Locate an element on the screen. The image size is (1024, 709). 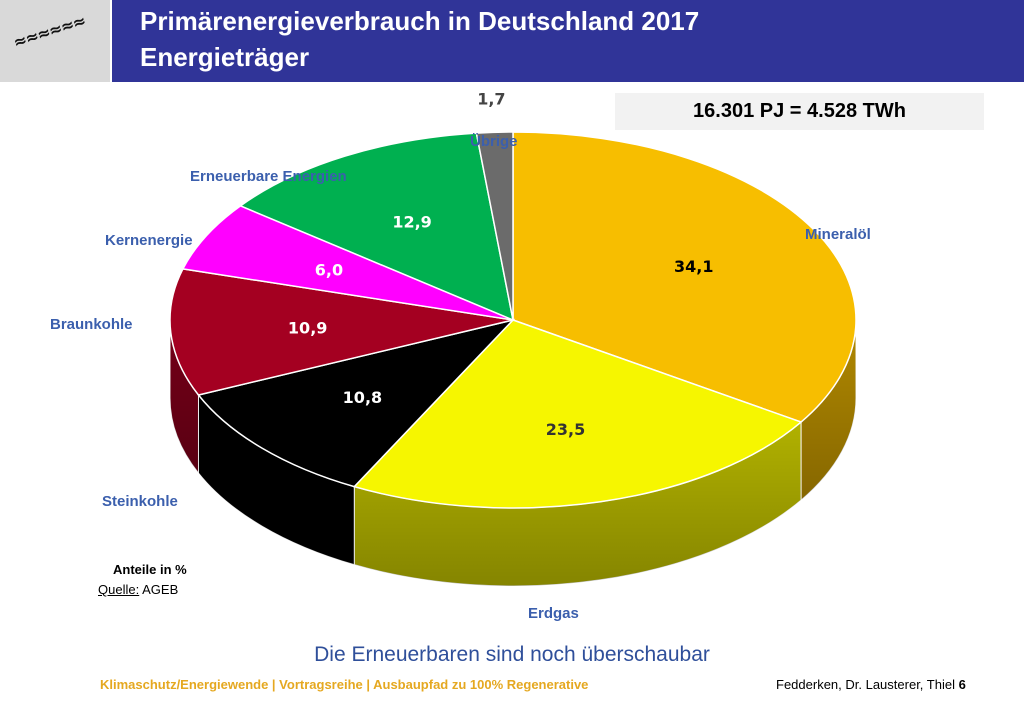
pie-slice-erdgas is located at coordinates (577, 414).